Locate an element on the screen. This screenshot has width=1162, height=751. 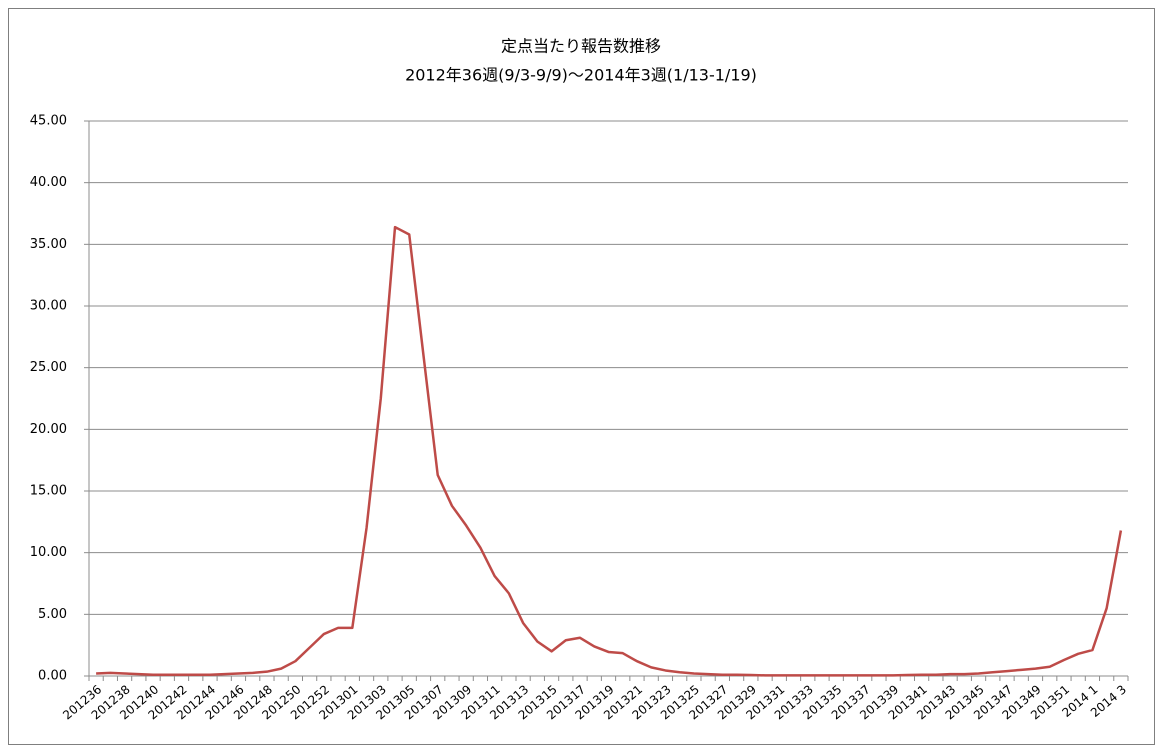
y-tick-label: 5.00 is located at coordinates (52, 614).